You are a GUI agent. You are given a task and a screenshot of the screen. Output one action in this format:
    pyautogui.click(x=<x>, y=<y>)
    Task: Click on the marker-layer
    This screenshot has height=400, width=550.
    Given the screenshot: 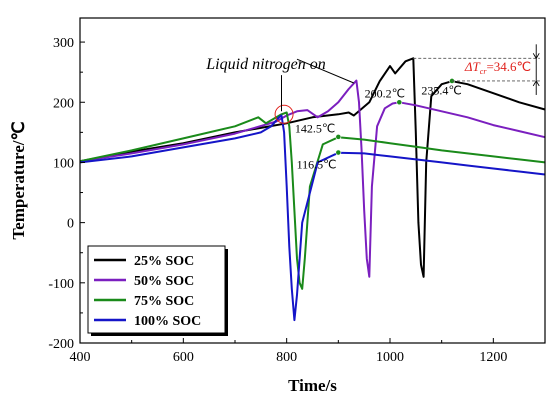 What is the action you would take?
    pyautogui.click(x=395, y=117)
    